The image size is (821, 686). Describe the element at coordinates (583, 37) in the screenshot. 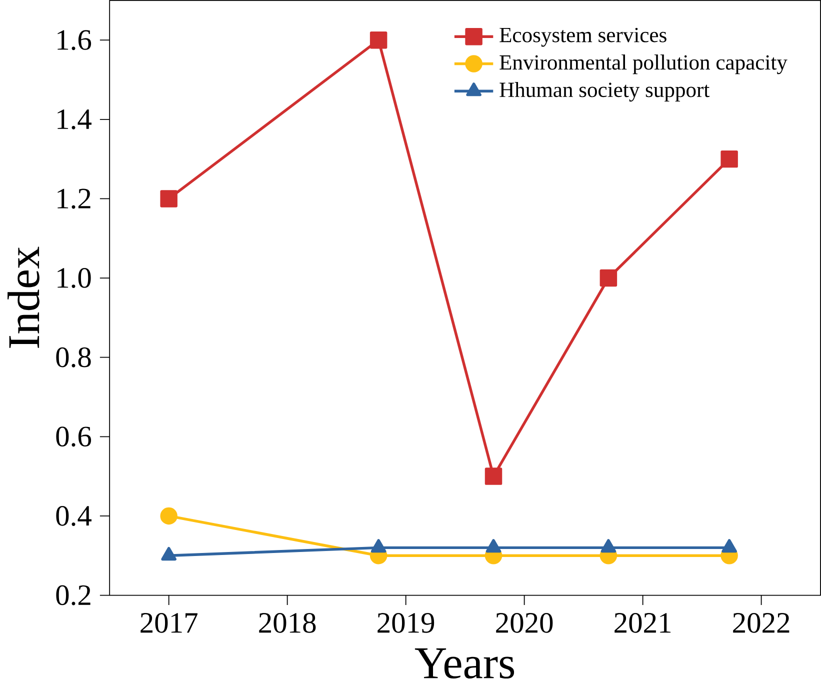

I see `legend-label: Ecosystem services` at that location.